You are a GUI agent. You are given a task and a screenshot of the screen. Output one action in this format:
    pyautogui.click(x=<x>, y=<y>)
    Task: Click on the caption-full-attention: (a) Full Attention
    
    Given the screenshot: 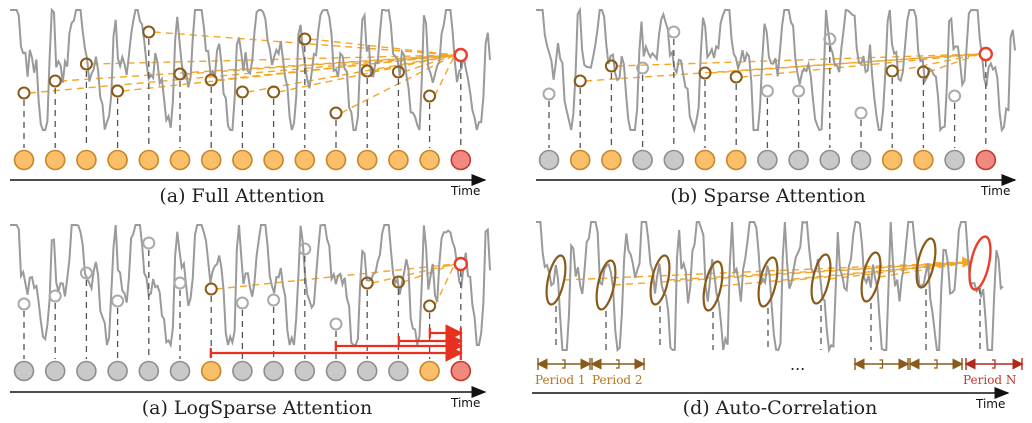 What is the action you would take?
    pyautogui.click(x=241, y=196)
    